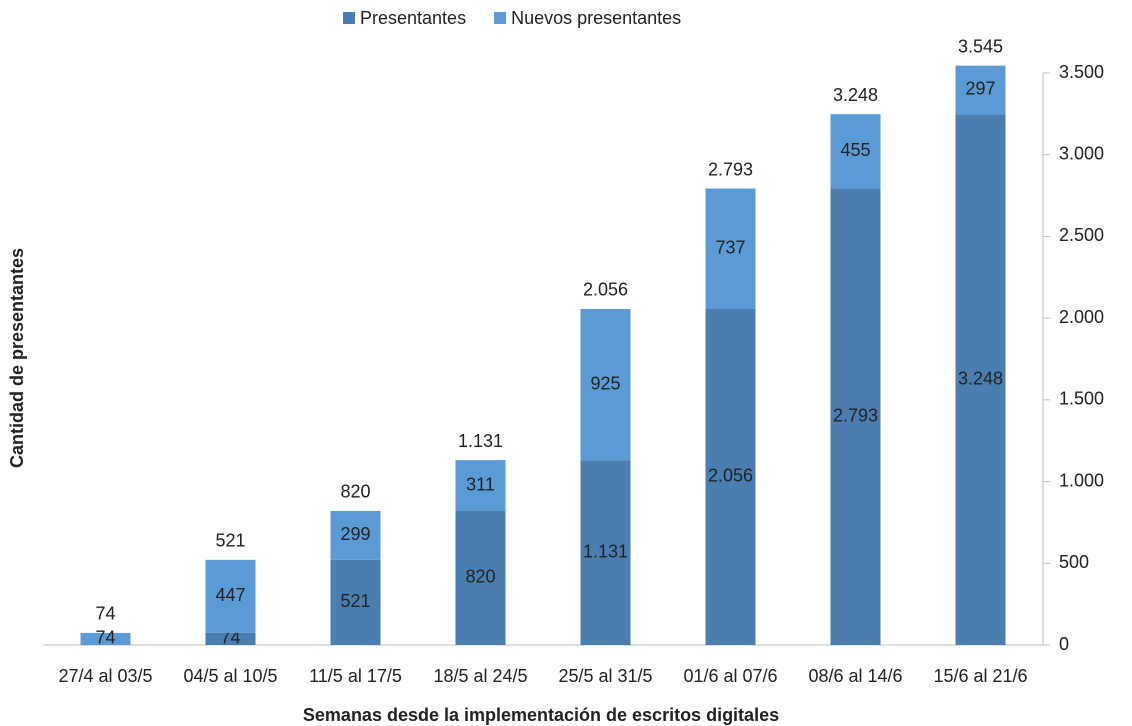  I want to click on x-tick-label: 25/5 al 31/5, so click(605, 676).